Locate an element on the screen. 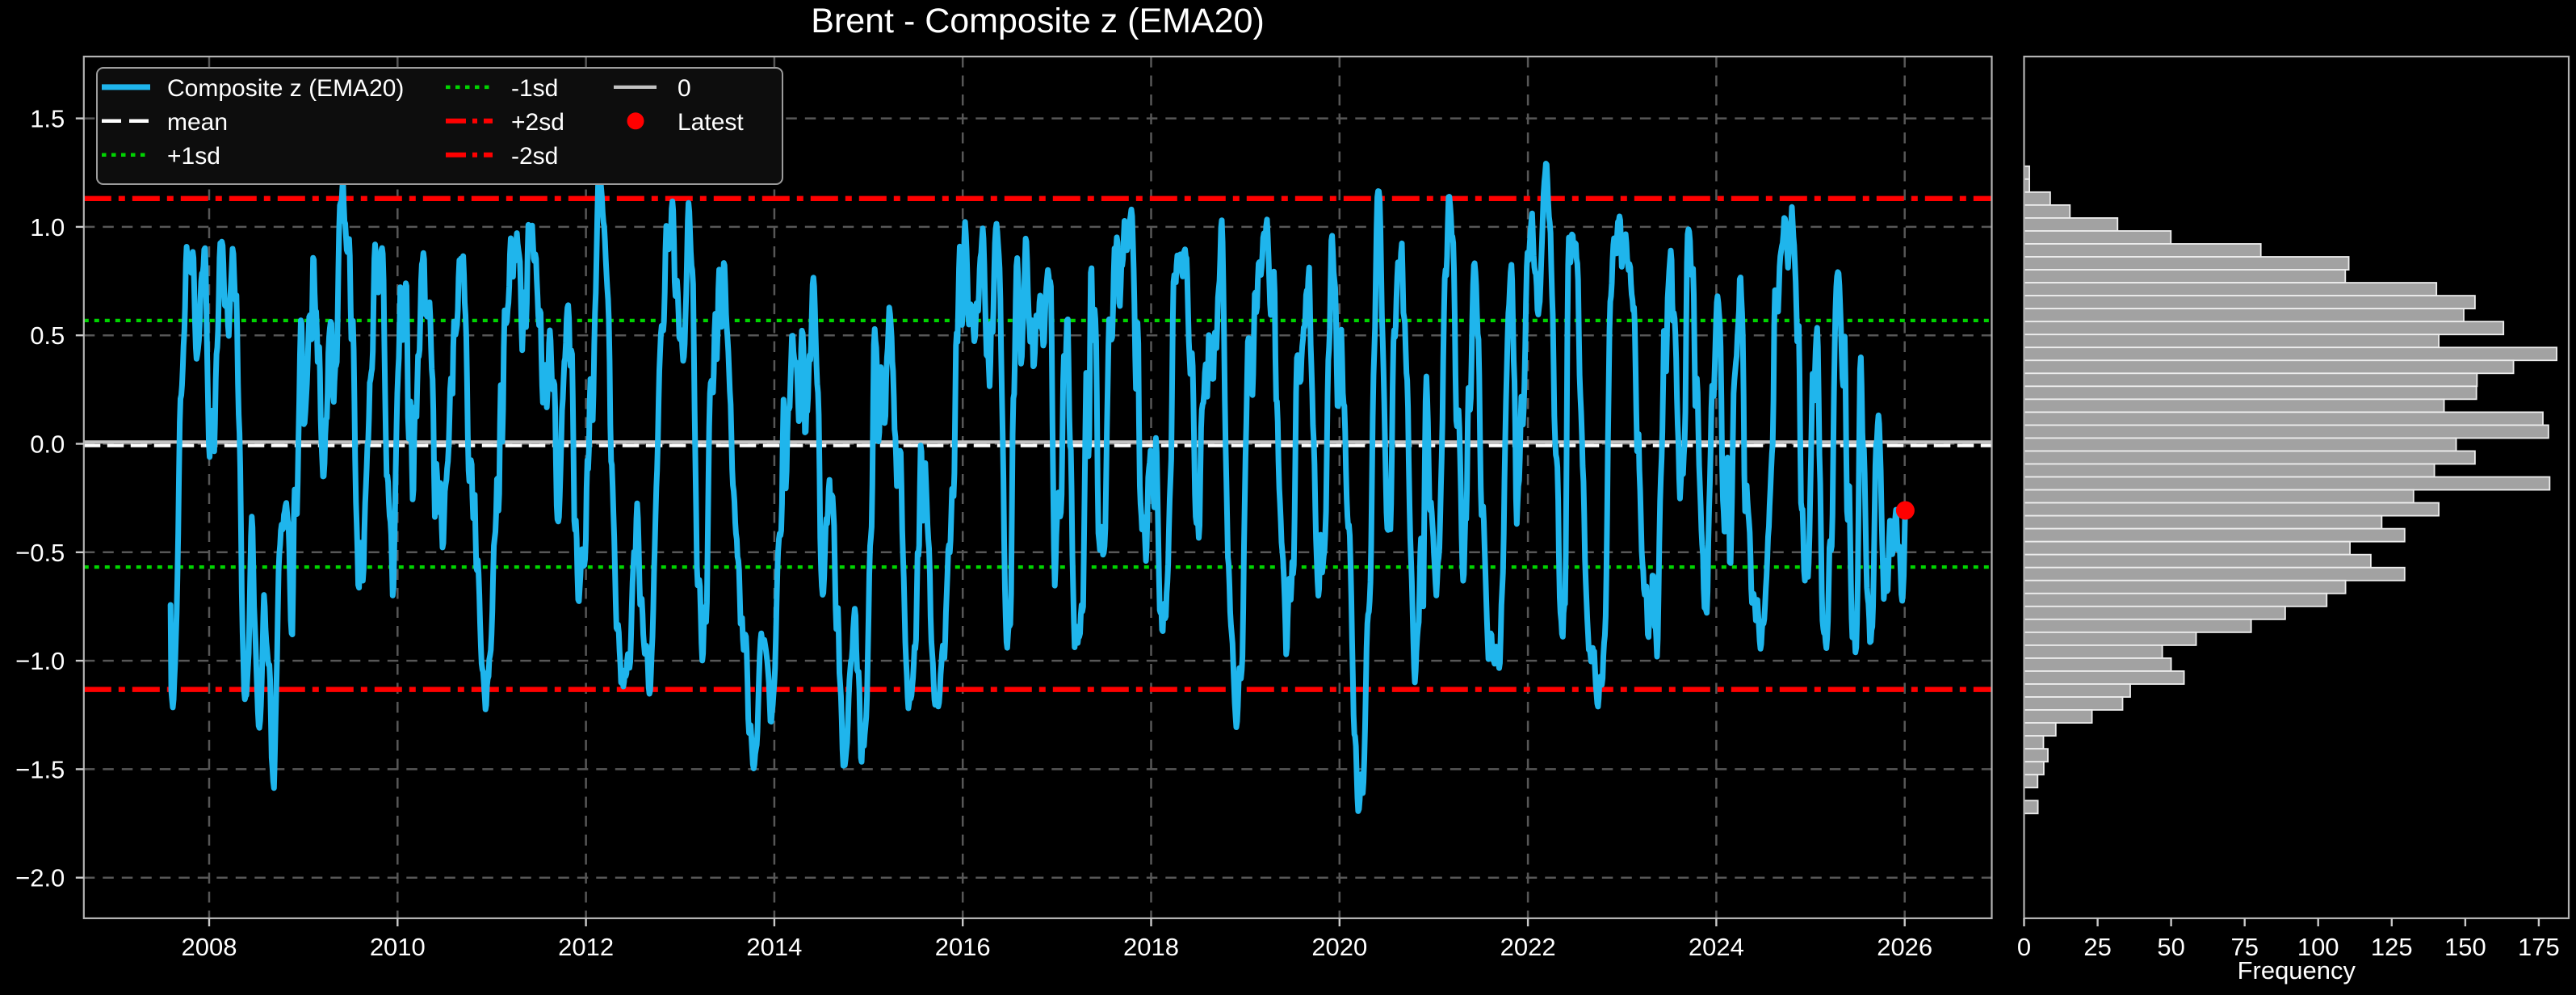  svg-text: -1sd is located at coordinates (534, 88).